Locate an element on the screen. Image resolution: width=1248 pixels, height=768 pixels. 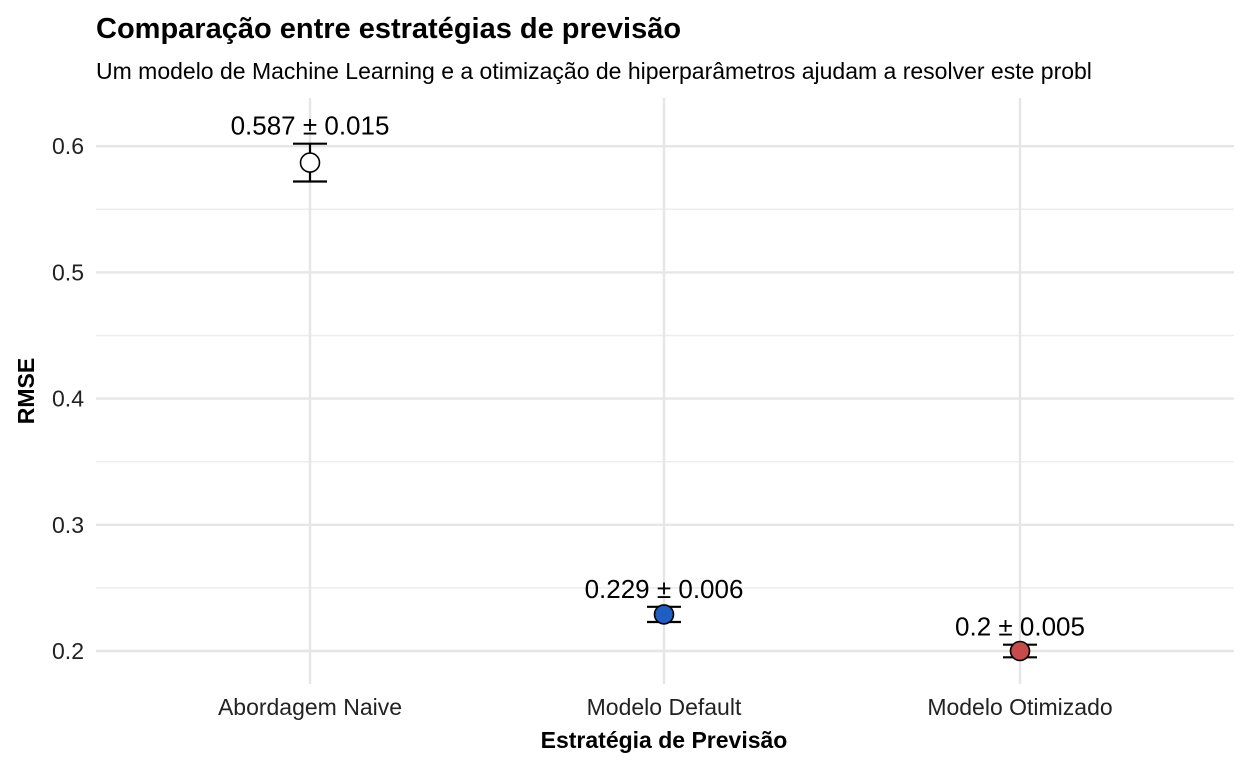
y-axis-title: RMSE is located at coordinates (26, 391).